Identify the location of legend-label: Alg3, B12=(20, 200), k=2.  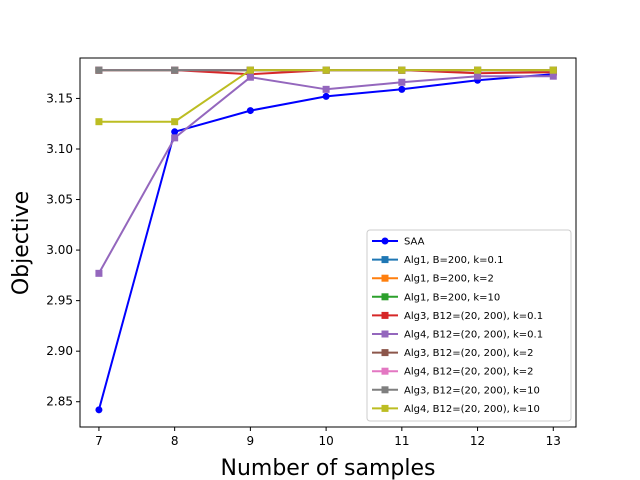
(469, 353).